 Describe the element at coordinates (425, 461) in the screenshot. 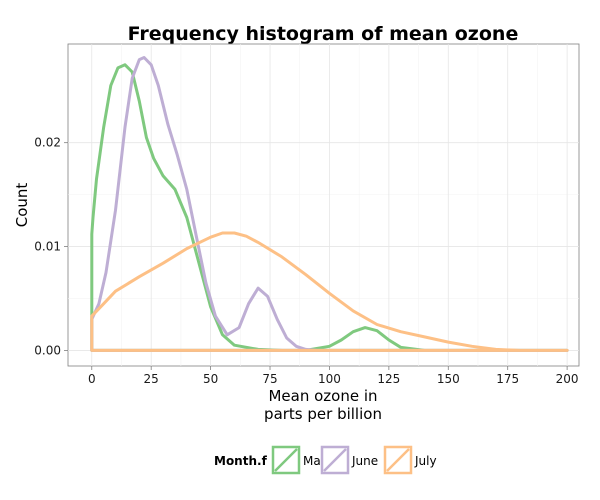

I see `legend-label: July` at that location.